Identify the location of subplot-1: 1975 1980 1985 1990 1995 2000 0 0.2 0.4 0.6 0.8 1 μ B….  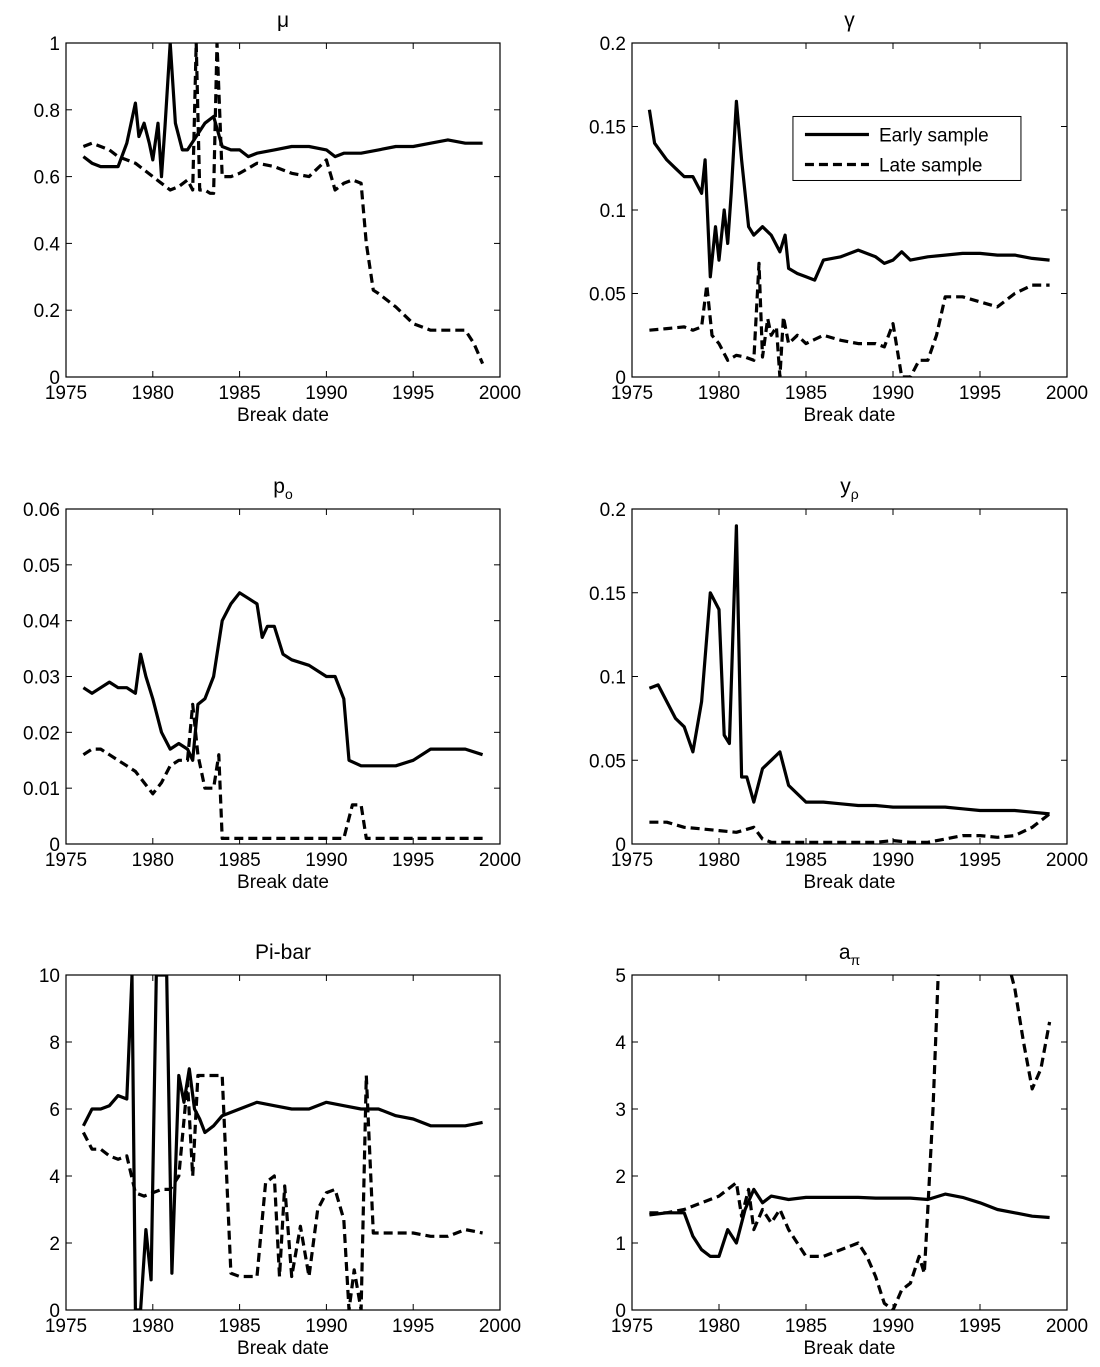
(278, 217).